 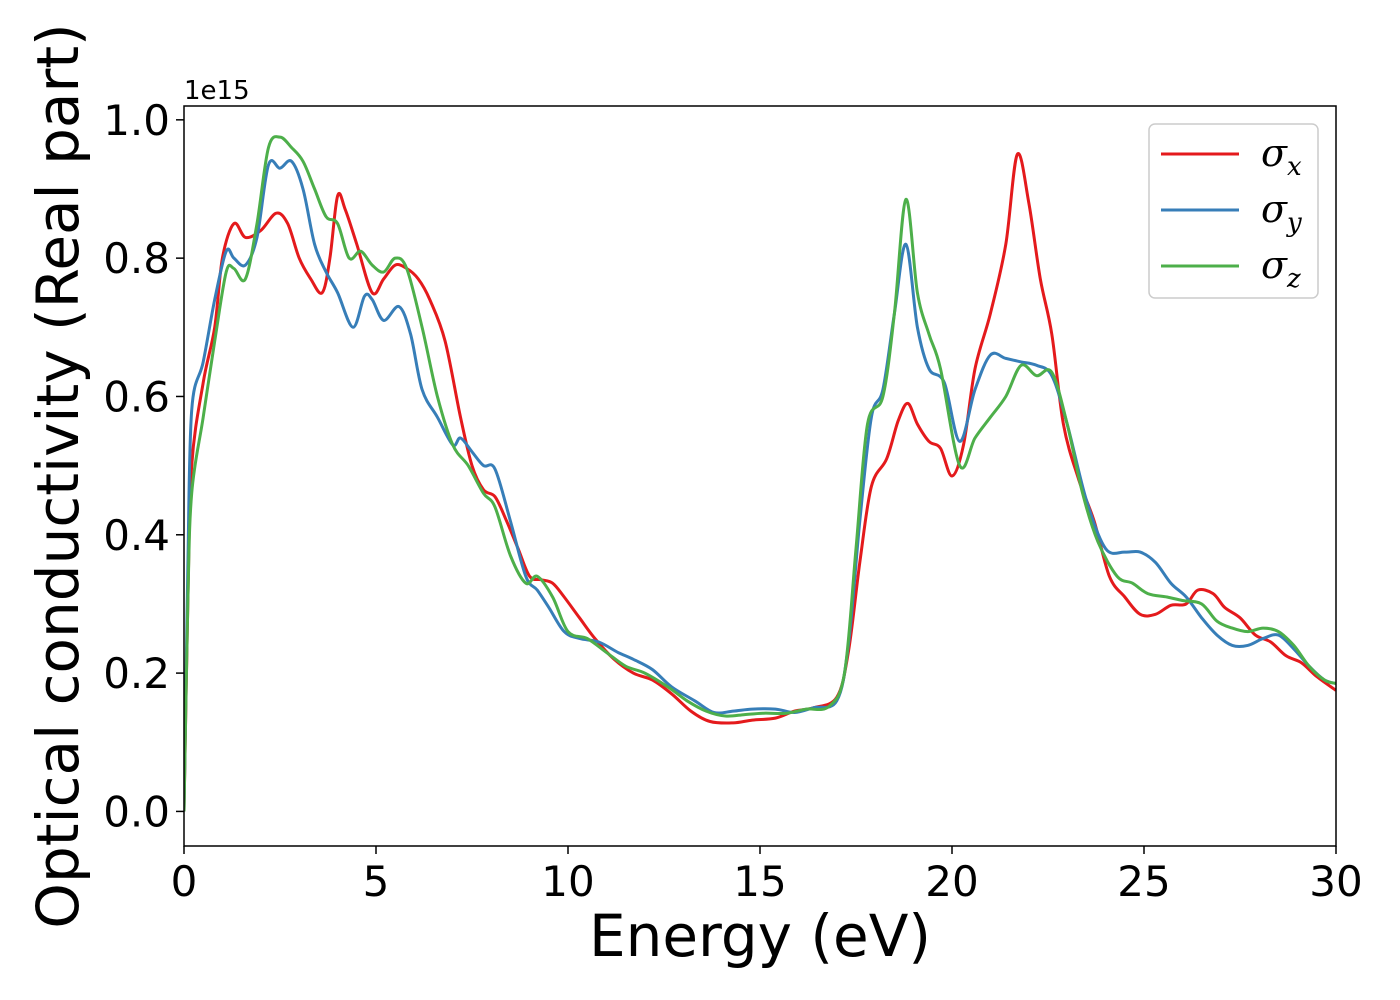 I want to click on y-tick-label: 0.8, so click(x=136, y=258).